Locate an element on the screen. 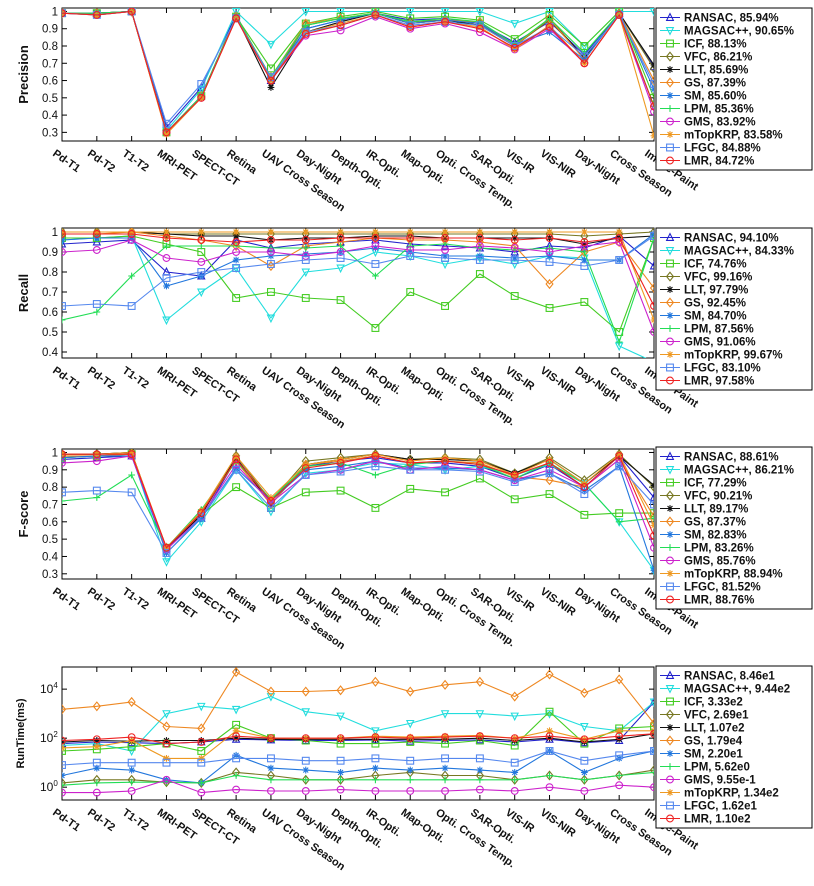 The width and height of the screenshot is (814, 886). y-tick-label: 0.5 is located at coordinates (50, 540).